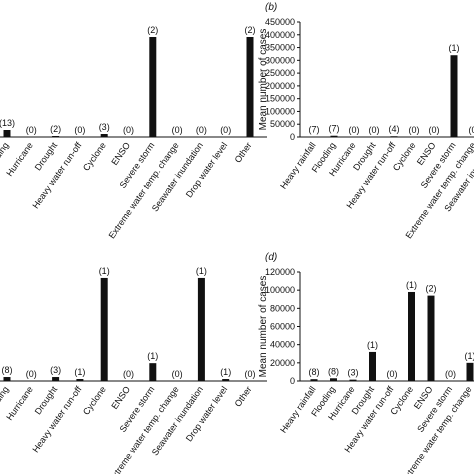  Describe the element at coordinates (282, 308) in the screenshot. I see `y-tick-label: 80000` at that location.